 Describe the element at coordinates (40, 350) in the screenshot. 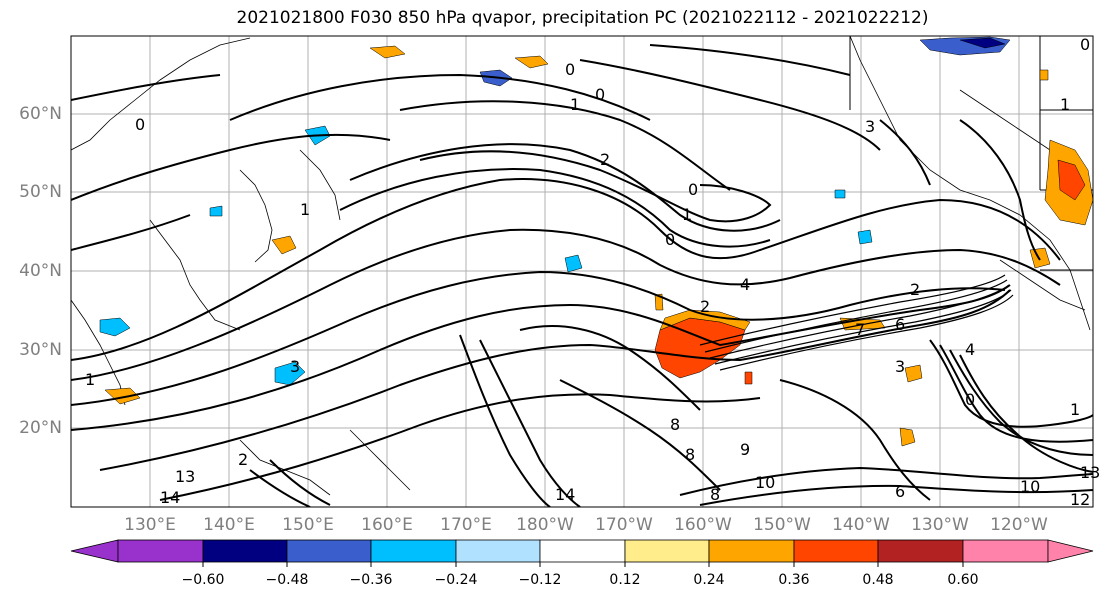

I see `lat-label: 30°N` at that location.